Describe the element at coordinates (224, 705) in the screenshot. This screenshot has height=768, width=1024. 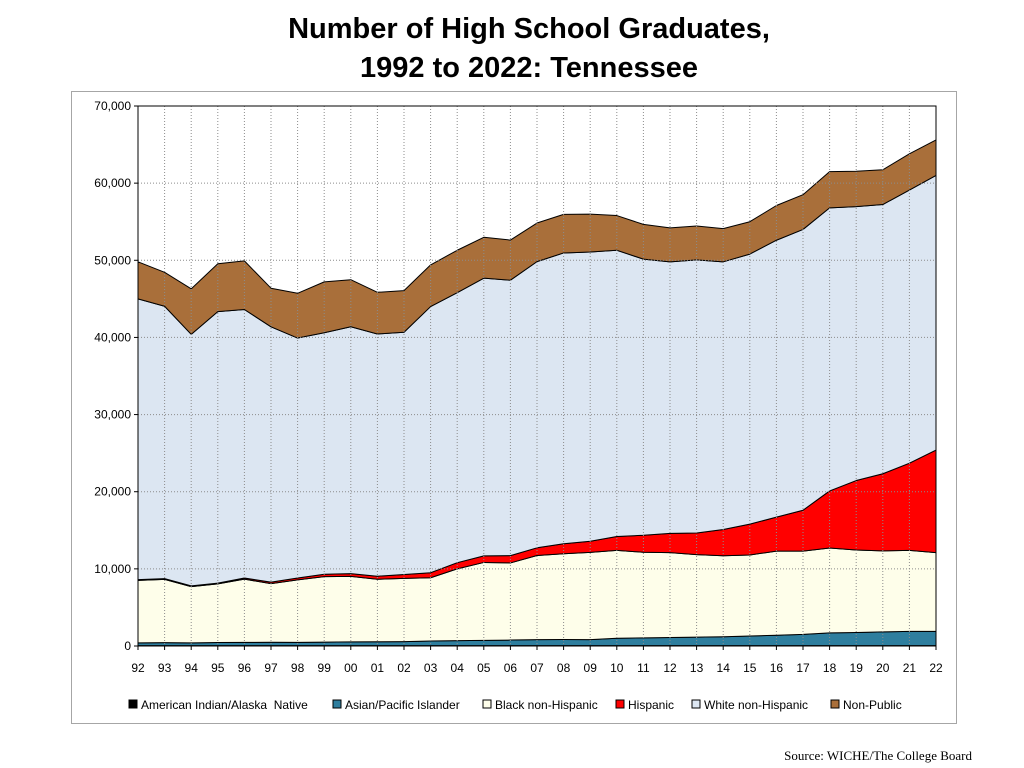
I see `legend-label-0: American Indian/Alaska Native` at that location.